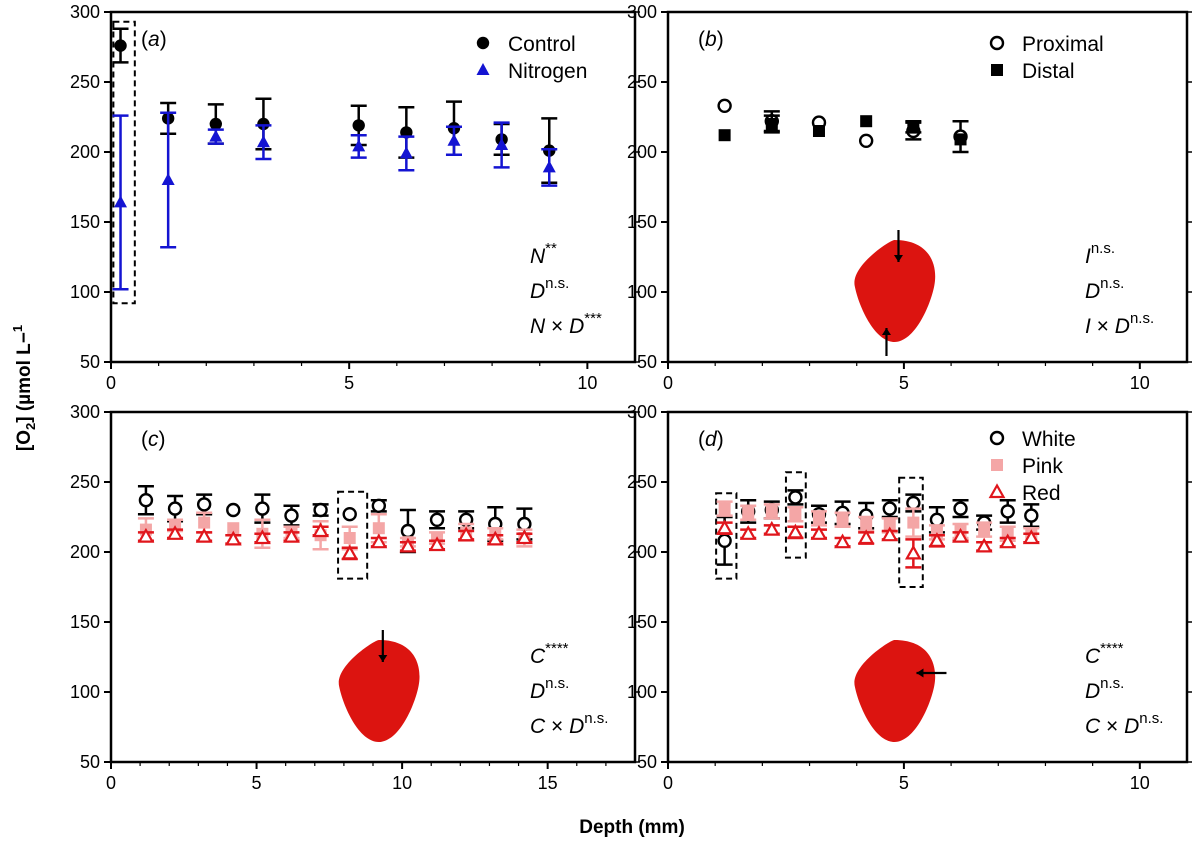 The image size is (1196, 845). What do you see at coordinates (886, 331) in the screenshot?
I see `arrow-bottom-icon-head` at bounding box center [886, 331].